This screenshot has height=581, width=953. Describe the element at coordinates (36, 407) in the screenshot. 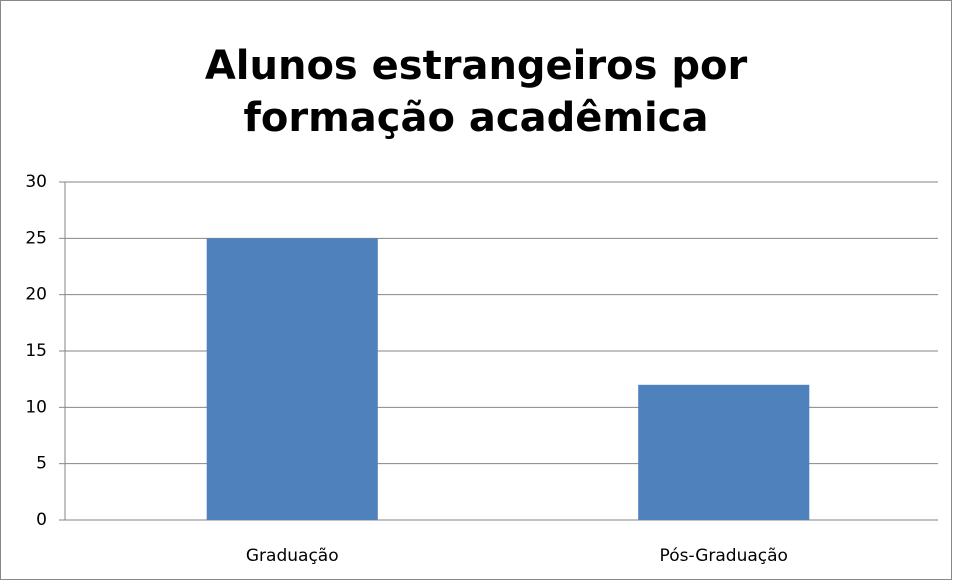

I see `y-tick-label: 10` at that location.